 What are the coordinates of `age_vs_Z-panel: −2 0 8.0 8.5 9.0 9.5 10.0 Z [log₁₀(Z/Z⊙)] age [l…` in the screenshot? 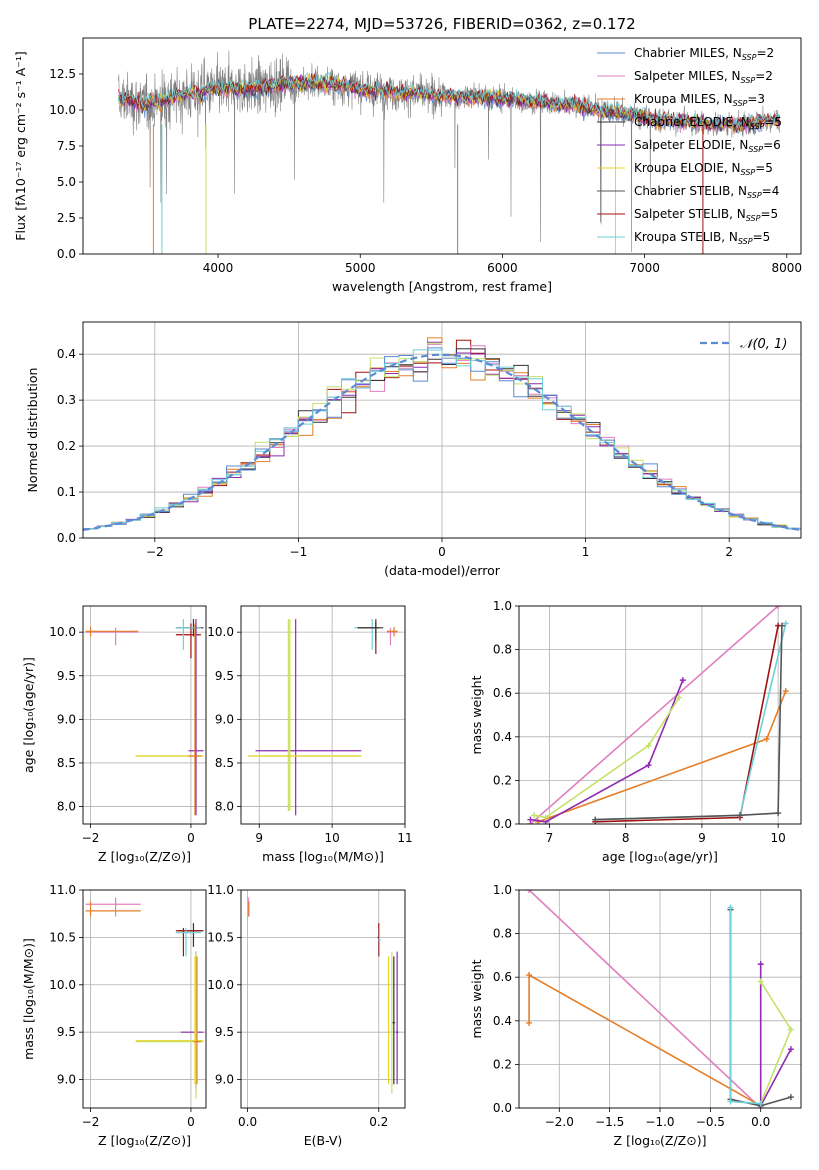 It's located at (114, 734).